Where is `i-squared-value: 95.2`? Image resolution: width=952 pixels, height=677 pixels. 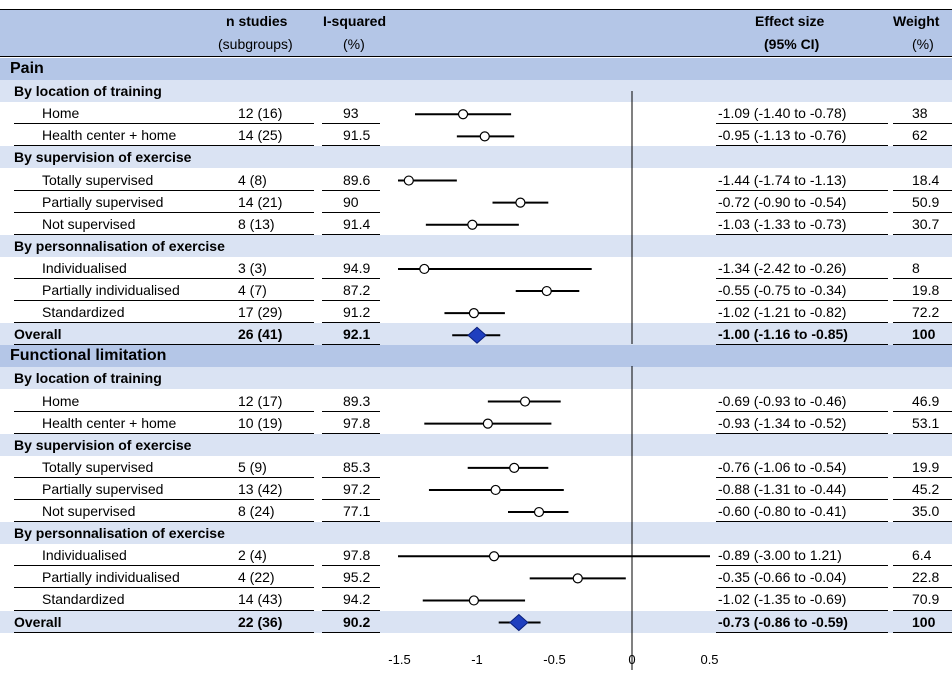 i-squared-value: 95.2 is located at coordinates (357, 577).